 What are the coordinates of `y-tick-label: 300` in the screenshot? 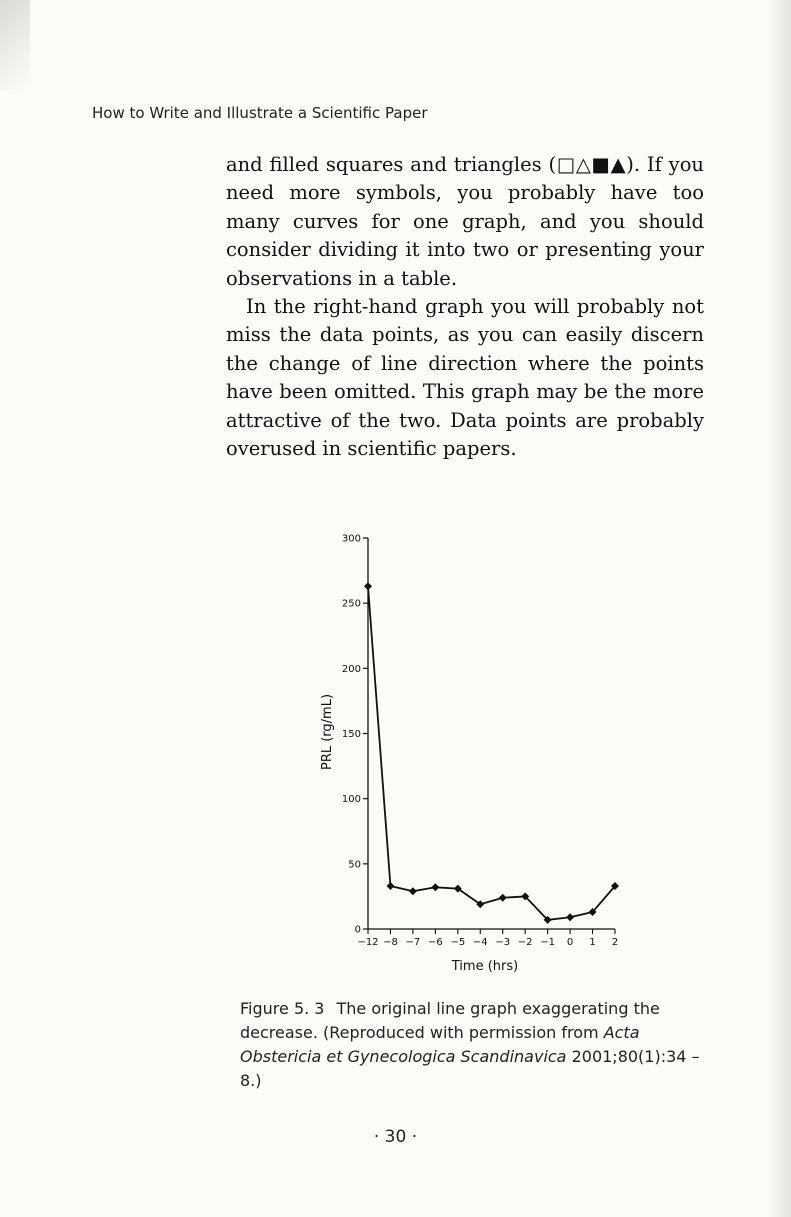 It's located at (351, 539).